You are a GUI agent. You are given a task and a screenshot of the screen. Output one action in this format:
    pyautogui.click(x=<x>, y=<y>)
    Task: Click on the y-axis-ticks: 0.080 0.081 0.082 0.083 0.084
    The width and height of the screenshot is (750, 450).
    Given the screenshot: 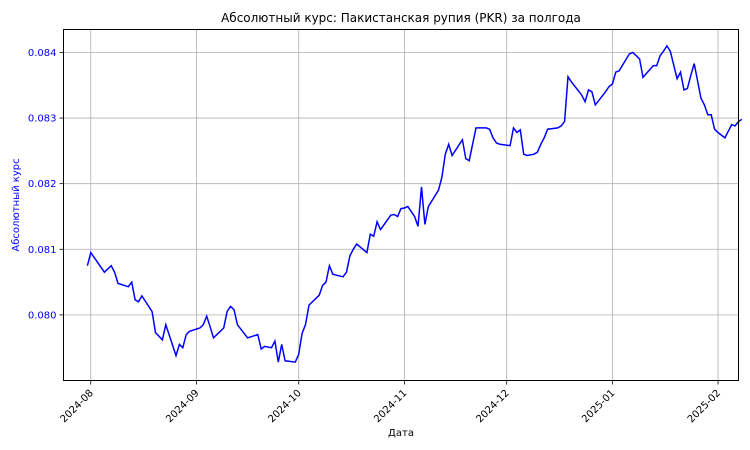 What is the action you would take?
    pyautogui.click(x=46, y=184)
    